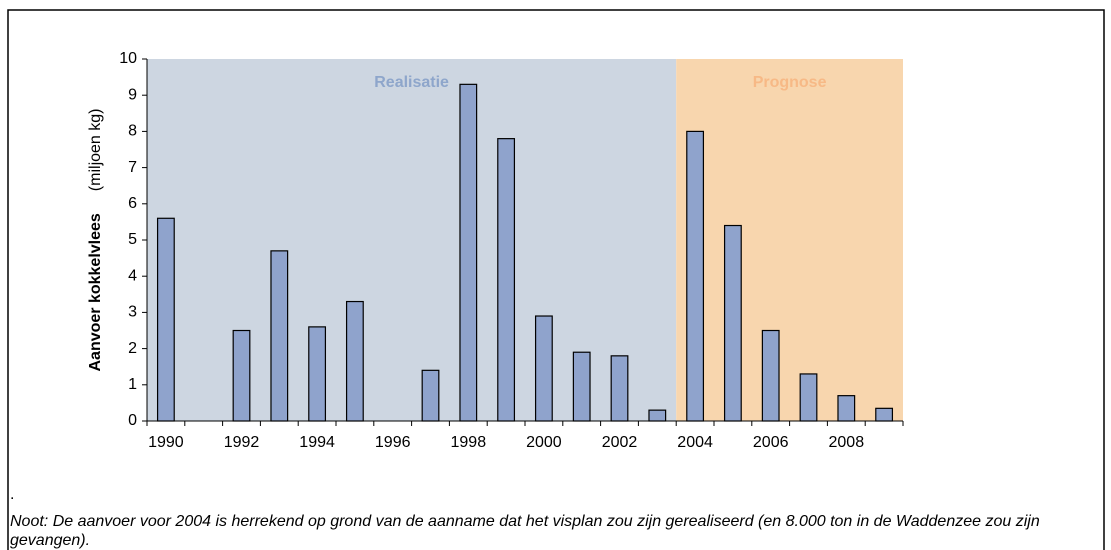  What do you see at coordinates (790, 82) in the screenshot?
I see `region-label: Prognose` at bounding box center [790, 82].